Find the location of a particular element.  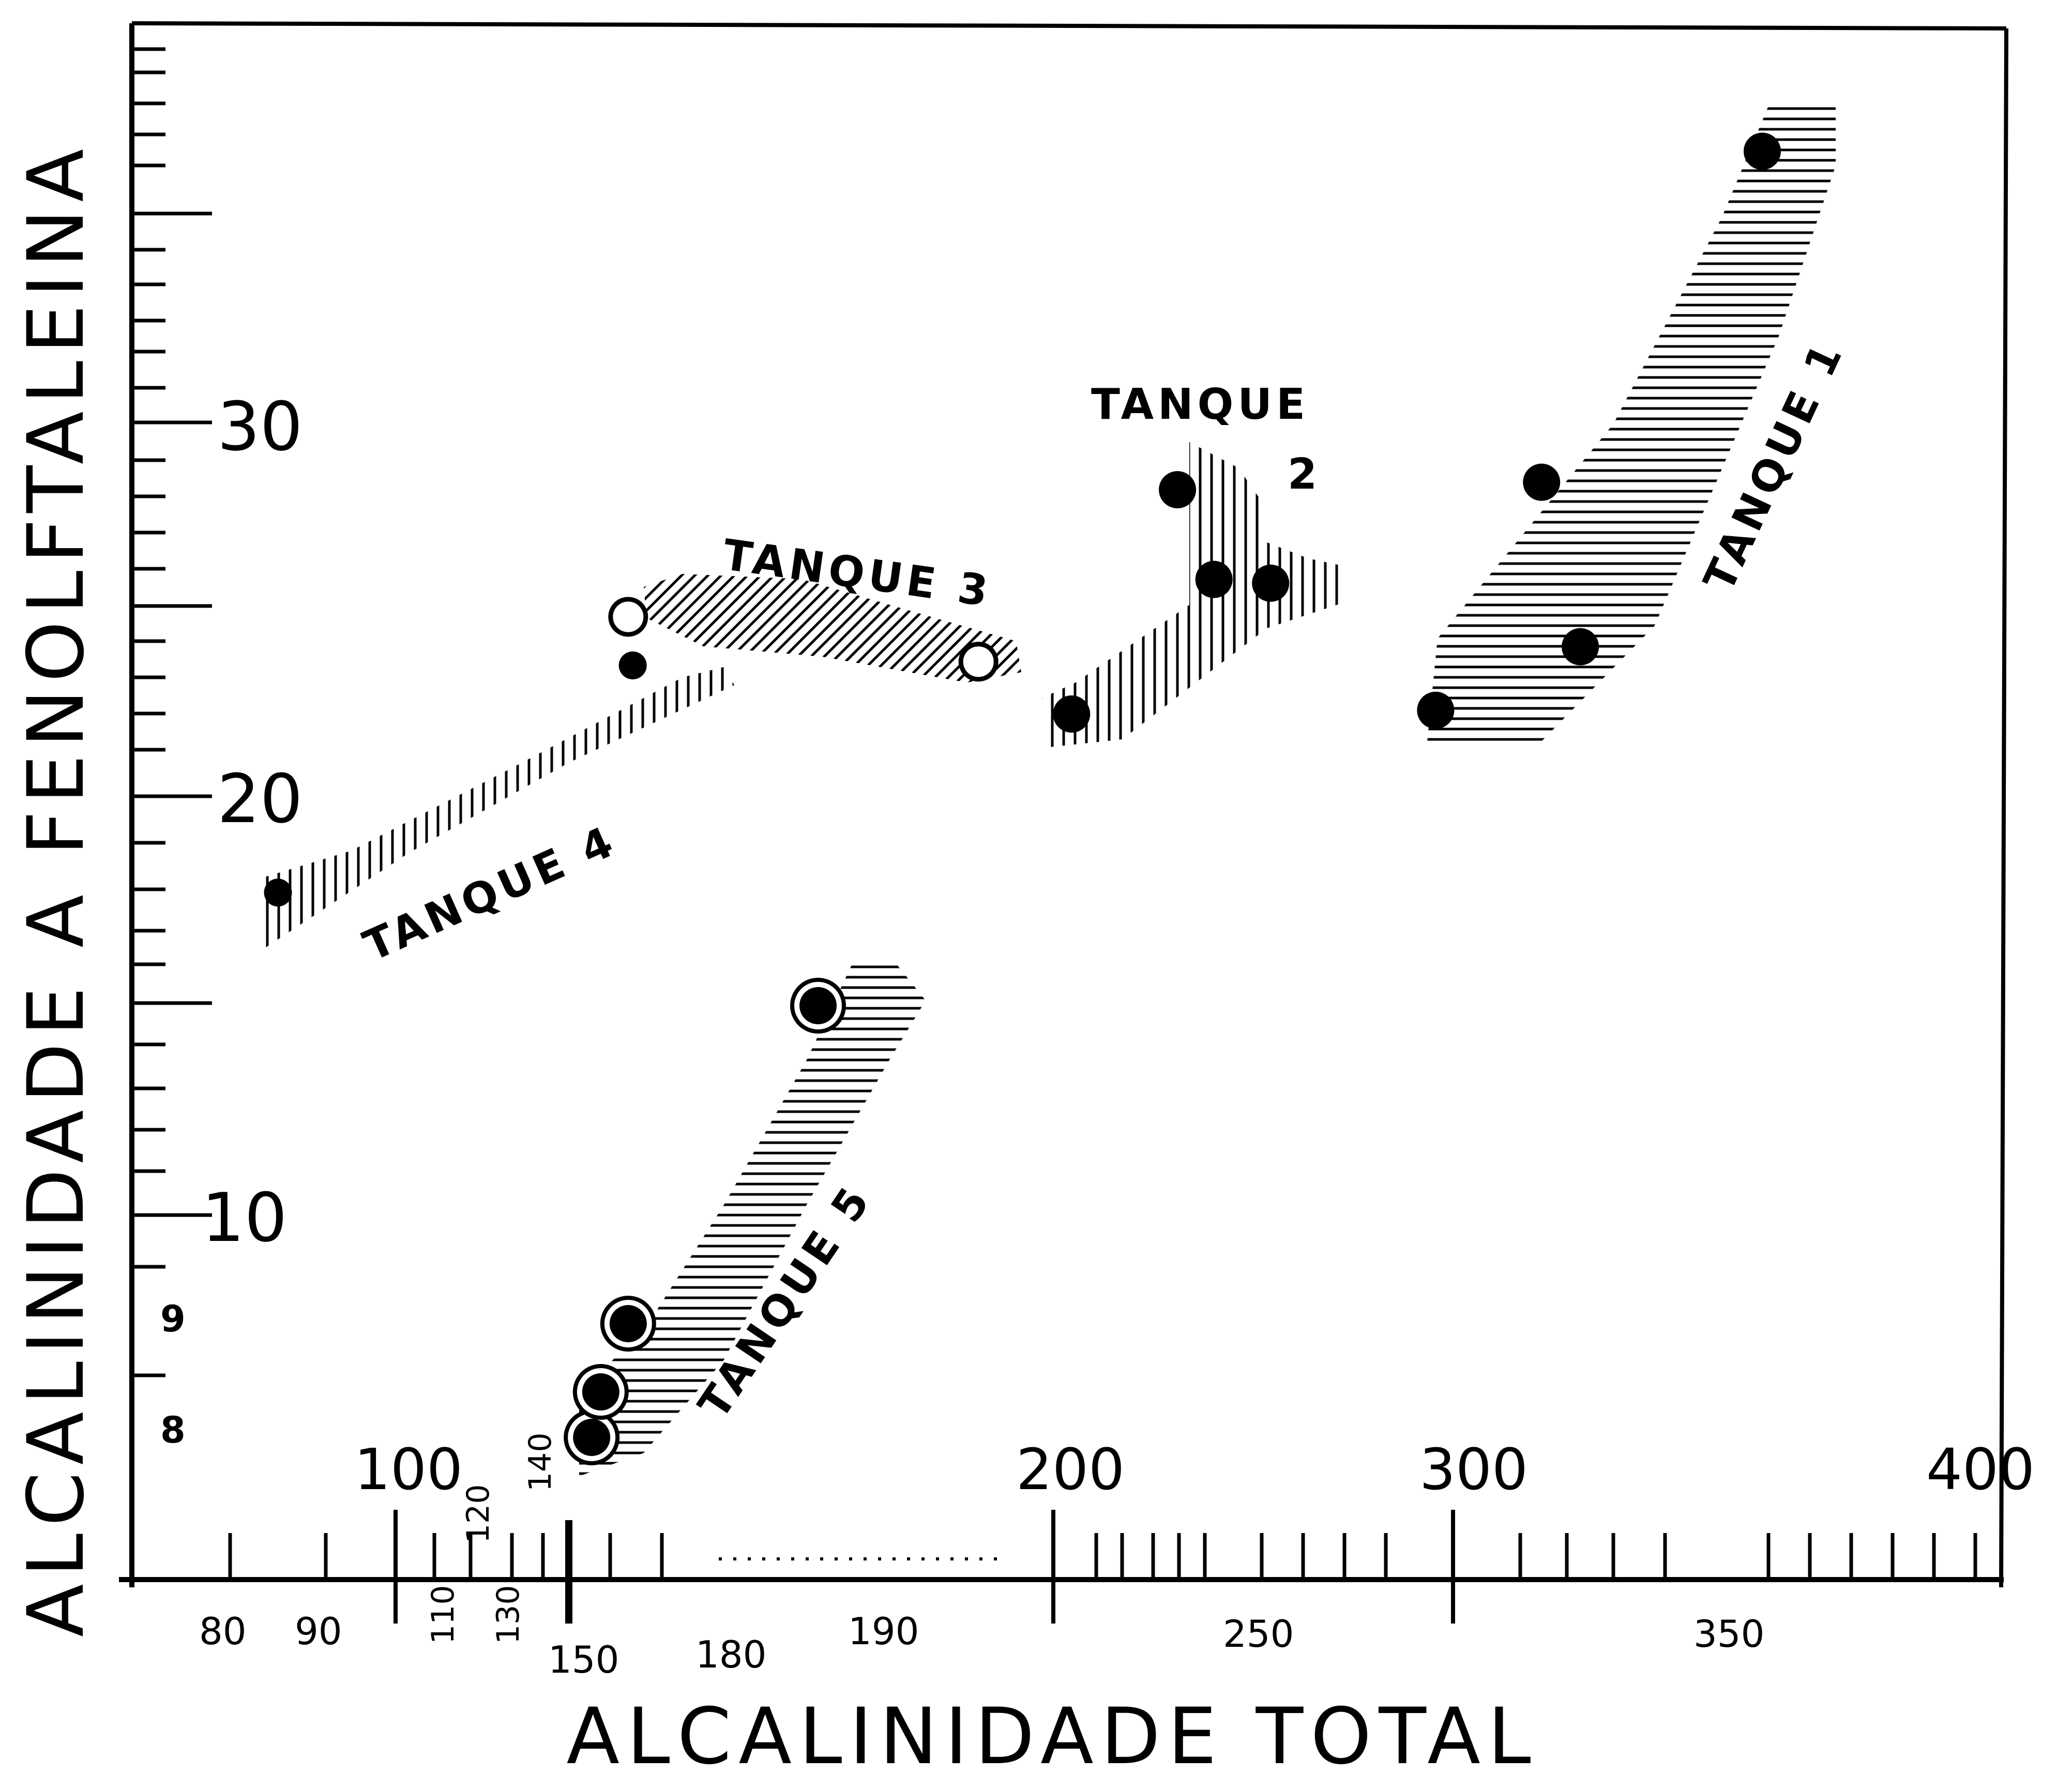

x-tick-label: 300 is located at coordinates (1473, 1469).